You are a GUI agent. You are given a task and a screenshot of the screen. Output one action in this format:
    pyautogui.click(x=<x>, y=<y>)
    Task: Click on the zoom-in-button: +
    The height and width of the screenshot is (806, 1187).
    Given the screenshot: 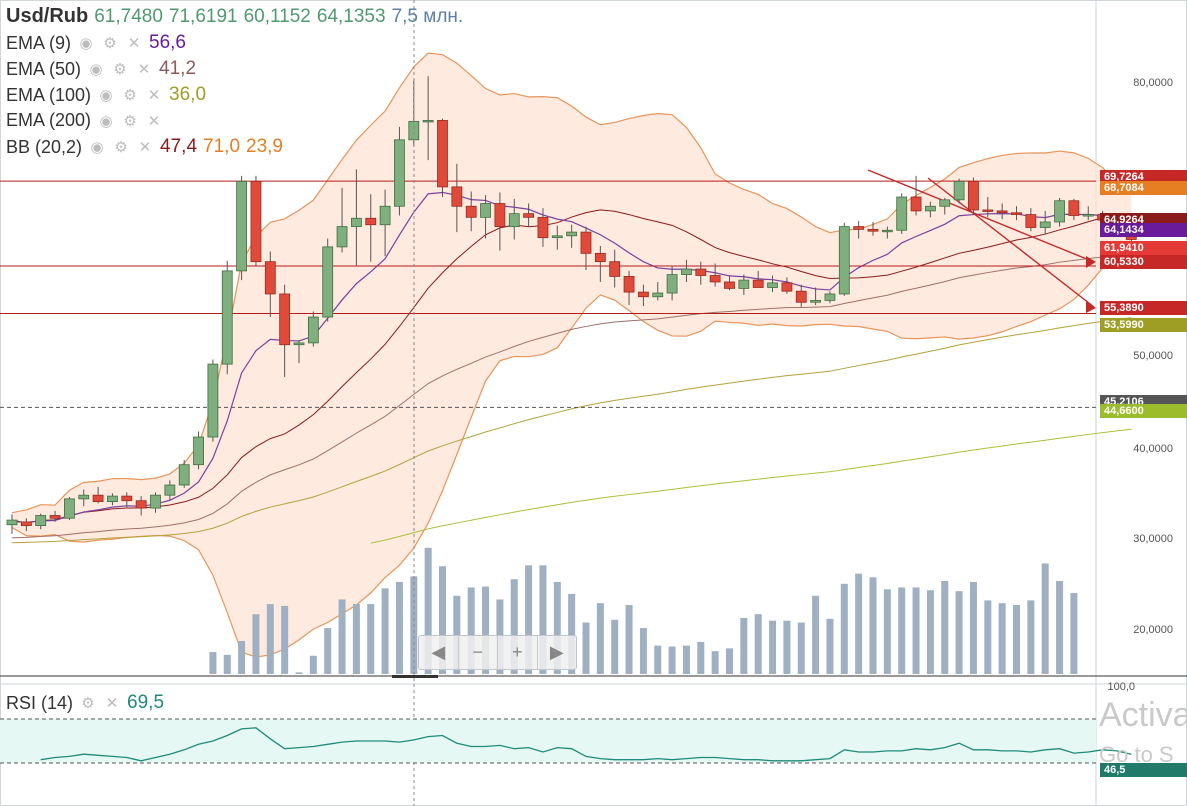 What is the action you would take?
    pyautogui.click(x=518, y=652)
    